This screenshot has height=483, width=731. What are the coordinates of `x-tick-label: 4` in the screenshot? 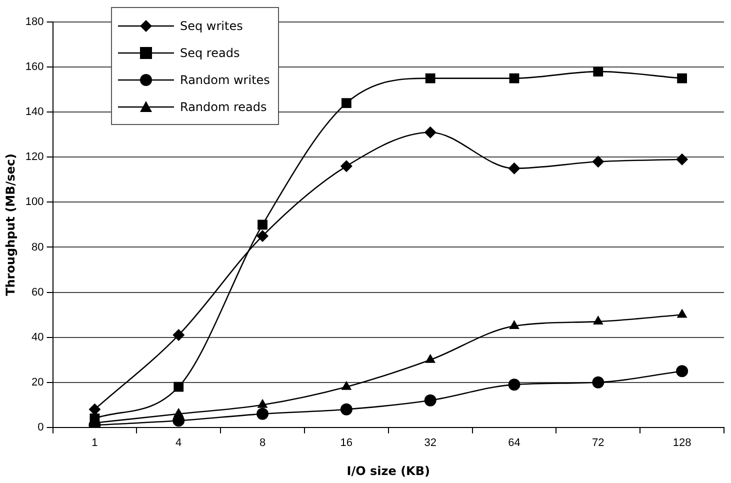 It's located at (179, 443).